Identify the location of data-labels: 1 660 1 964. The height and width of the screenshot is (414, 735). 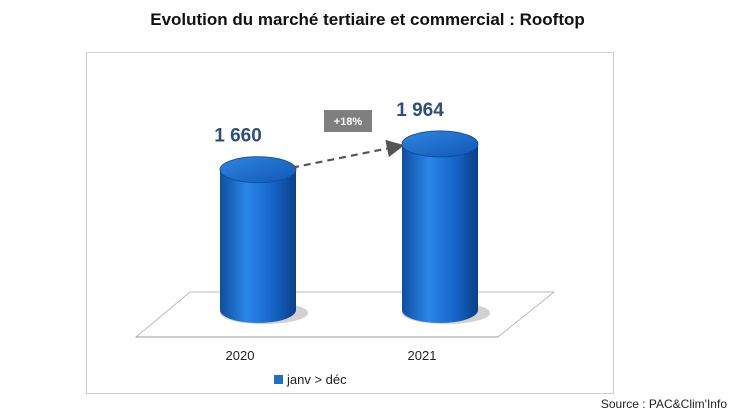
(329, 123).